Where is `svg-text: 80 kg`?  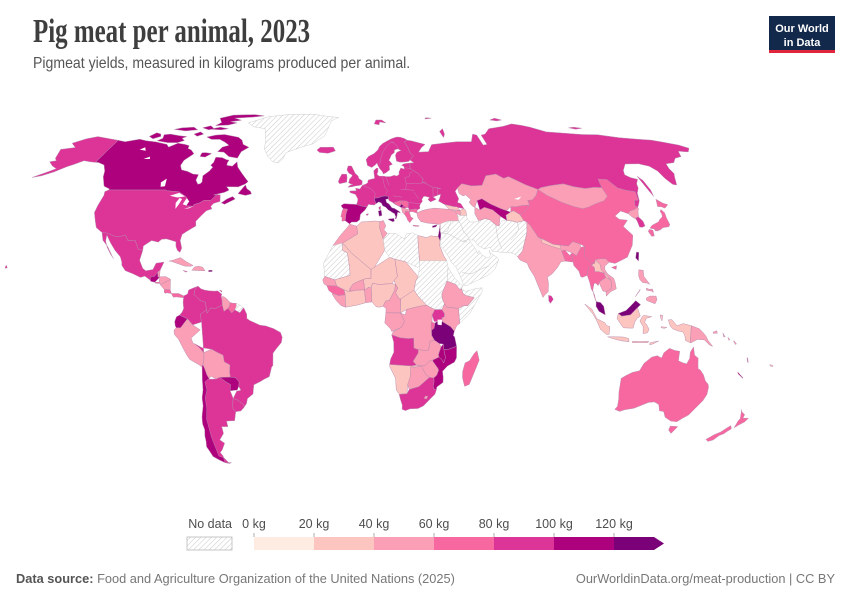
svg-text: 80 kg is located at coordinates (494, 524).